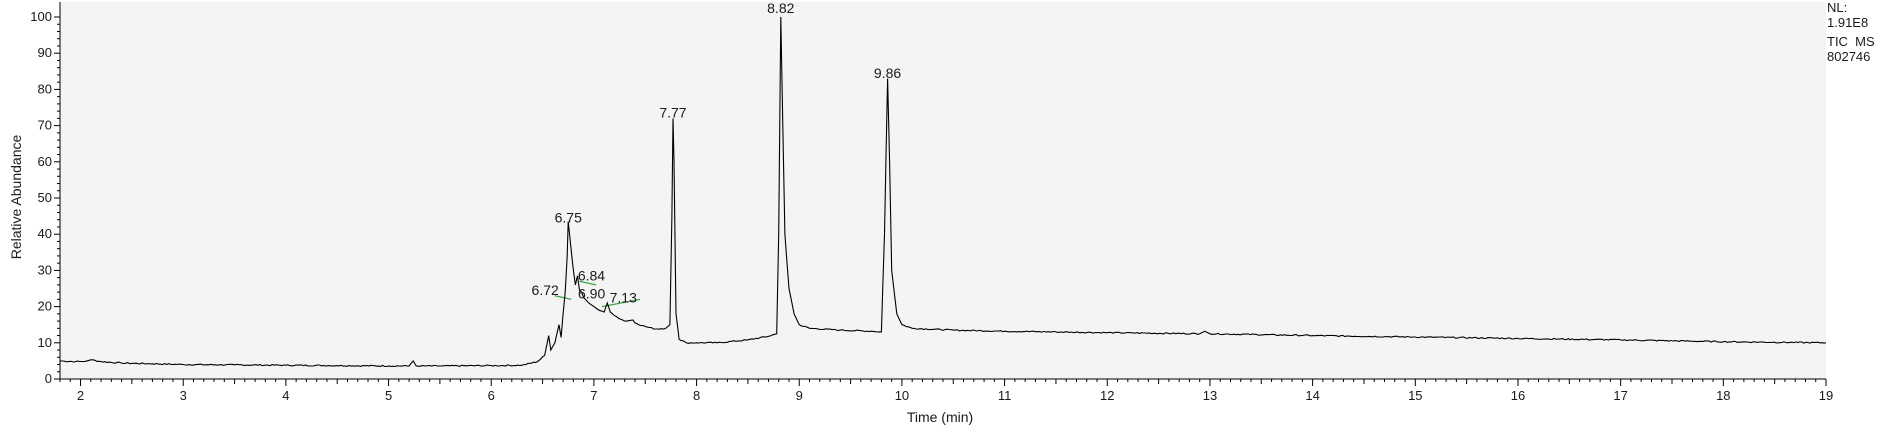 The height and width of the screenshot is (433, 1882). What do you see at coordinates (799, 395) in the screenshot?
I see `x-tick-label: 9` at bounding box center [799, 395].